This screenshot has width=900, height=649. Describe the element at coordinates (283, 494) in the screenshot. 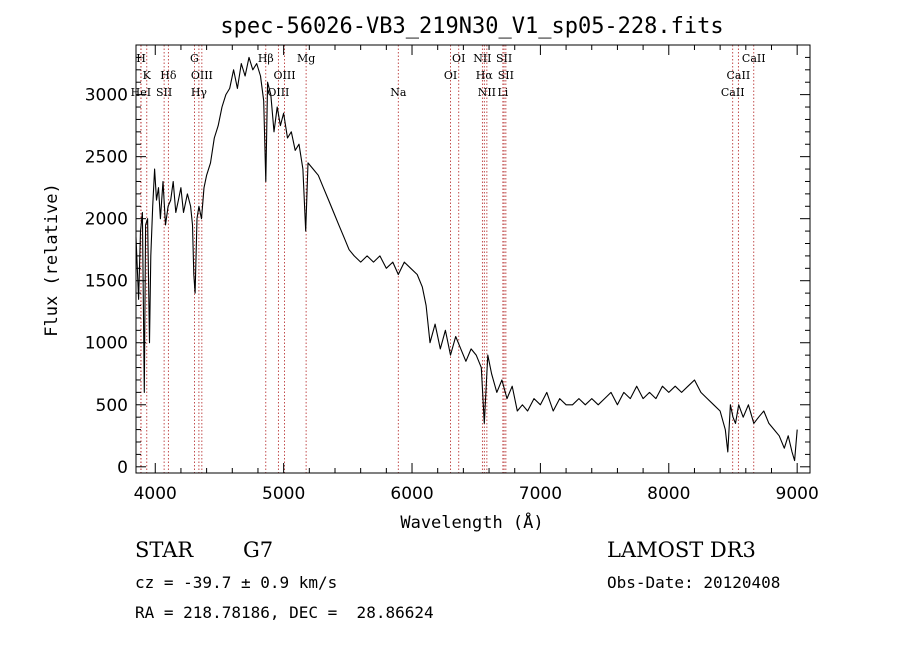

I see `x-tick-label: 5000` at that location.